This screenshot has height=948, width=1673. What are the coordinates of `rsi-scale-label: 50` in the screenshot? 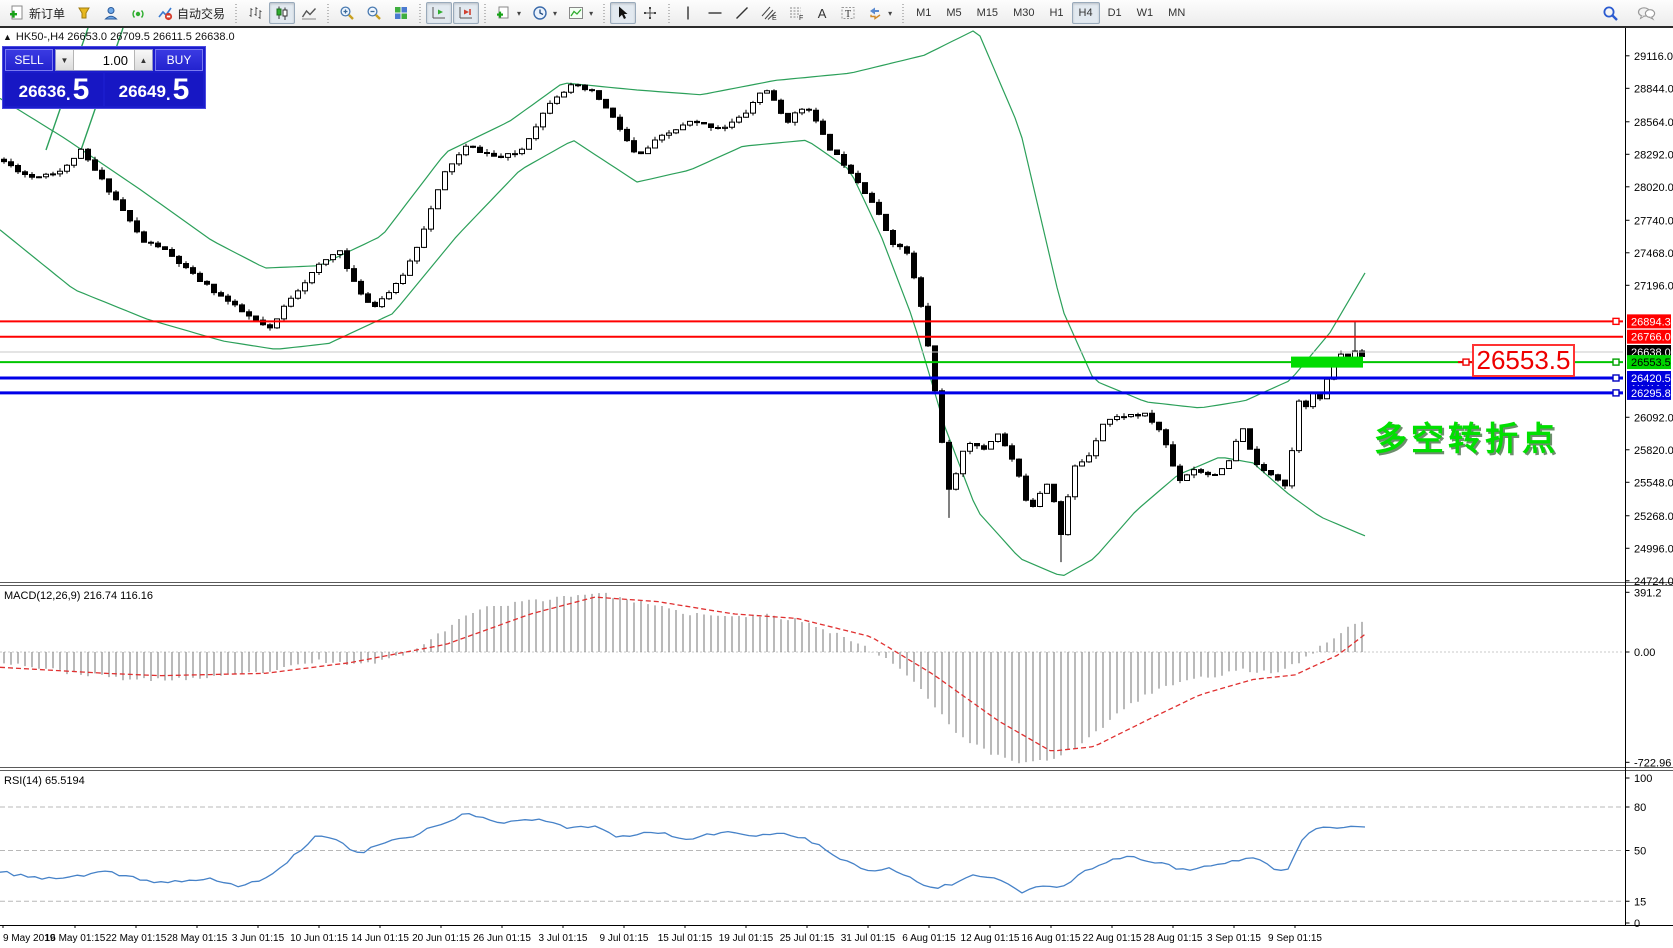 It's located at (1640, 852).